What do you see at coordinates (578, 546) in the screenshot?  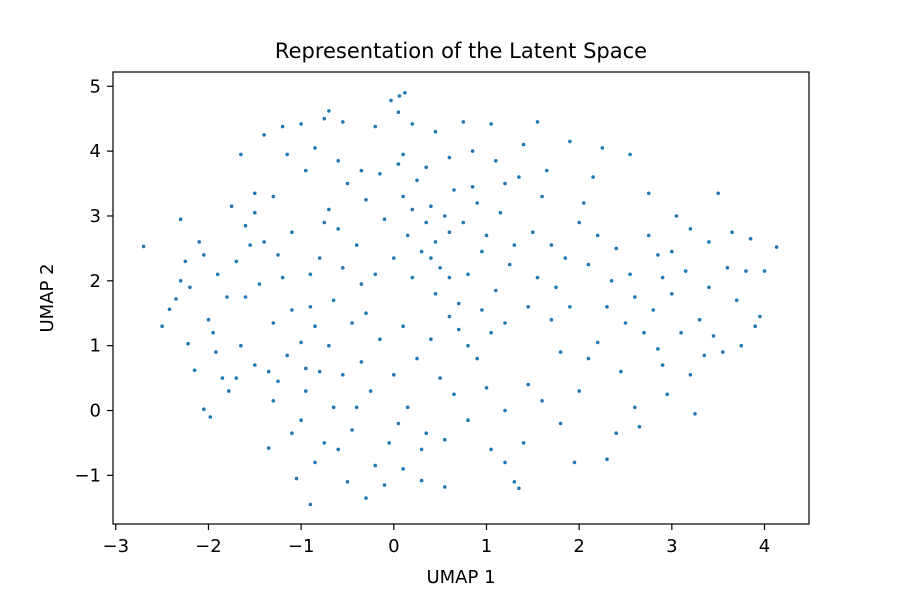 I see `x-tick-label: 2` at bounding box center [578, 546].